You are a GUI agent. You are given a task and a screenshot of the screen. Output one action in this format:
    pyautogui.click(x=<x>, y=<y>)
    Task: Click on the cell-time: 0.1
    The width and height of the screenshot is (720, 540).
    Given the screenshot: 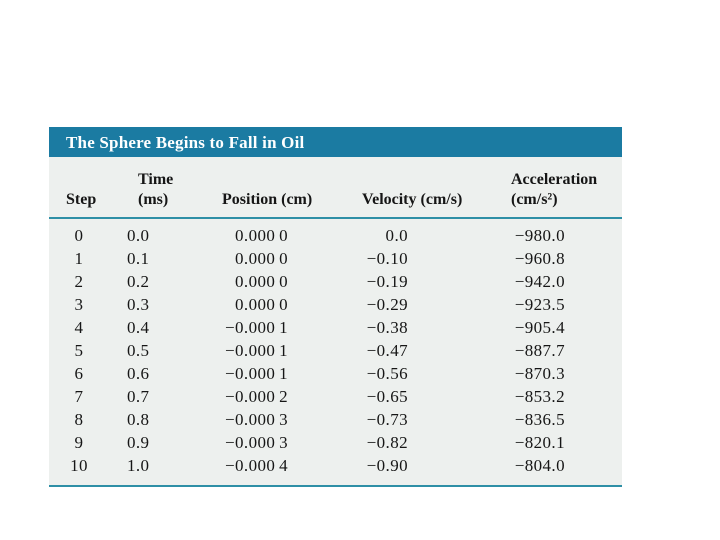 What is the action you would take?
    pyautogui.click(x=138, y=258)
    